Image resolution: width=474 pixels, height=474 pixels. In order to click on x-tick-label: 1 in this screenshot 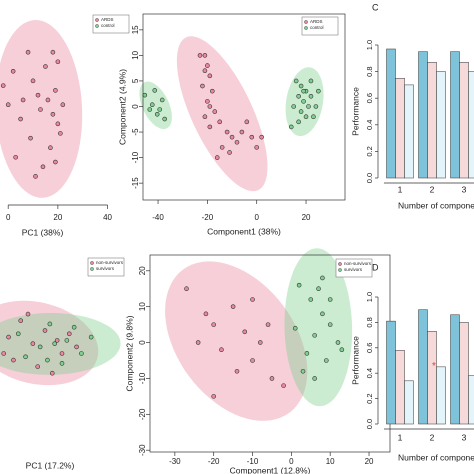, I will do `click(400, 437)`.